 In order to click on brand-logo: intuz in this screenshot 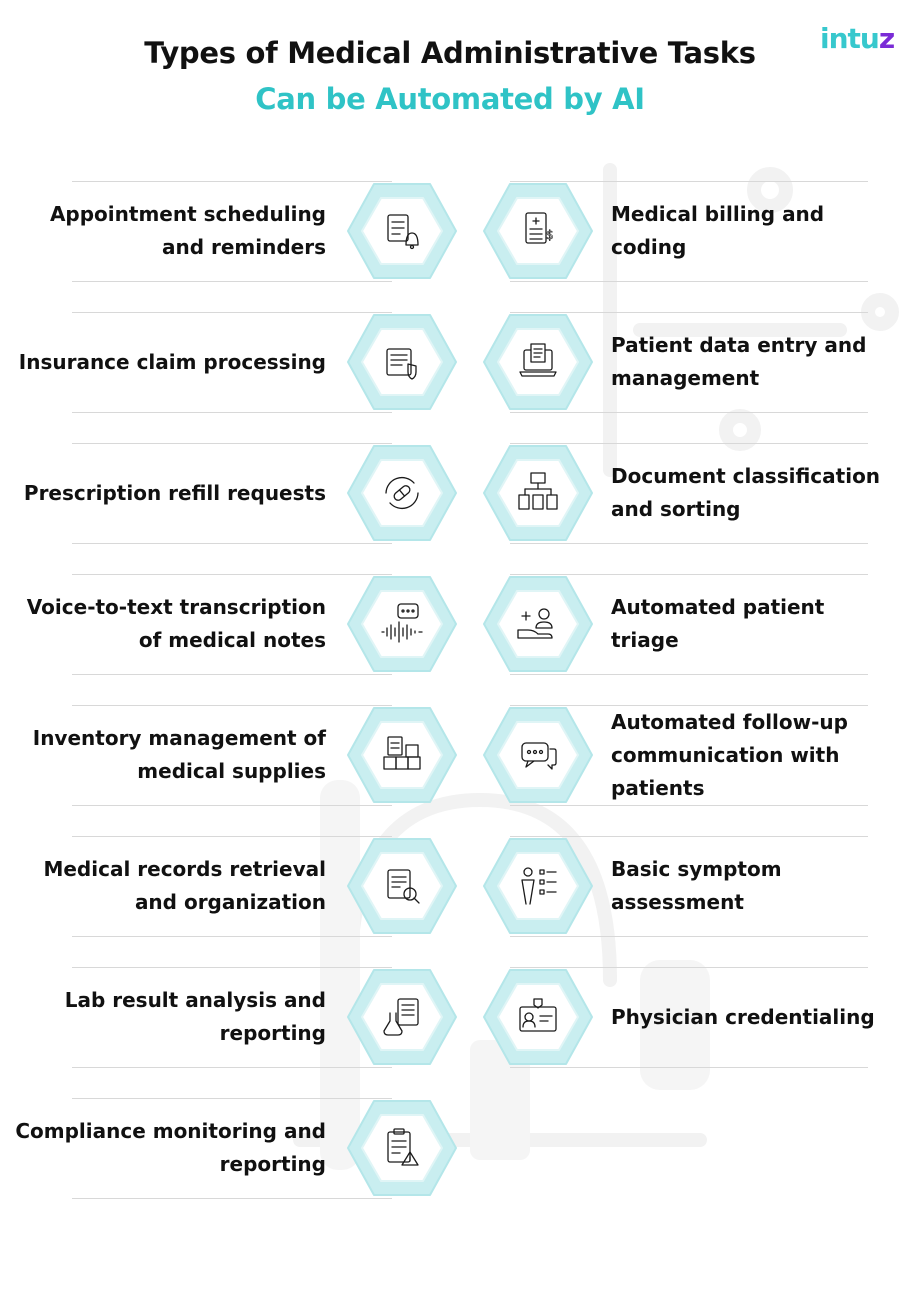, I will do `click(857, 38)`.